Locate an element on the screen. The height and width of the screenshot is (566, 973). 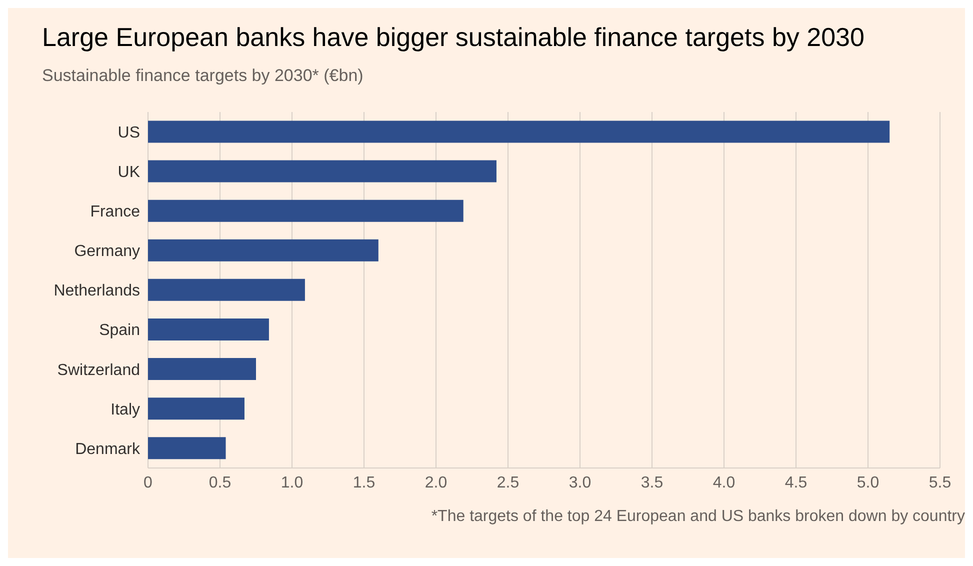
x-tick-label: 3.5 is located at coordinates (652, 483).